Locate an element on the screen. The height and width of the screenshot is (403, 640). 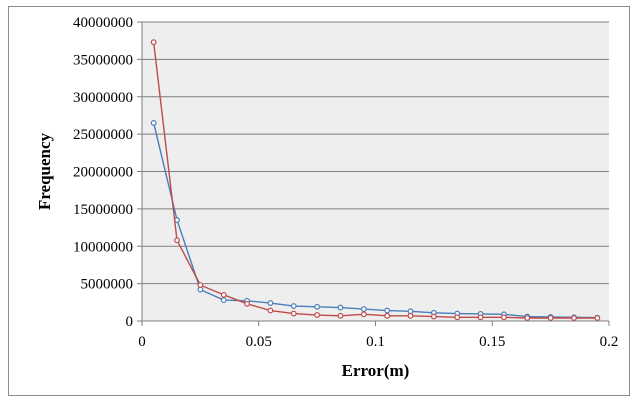
y-tick-label-3: 15000000 is located at coordinates (103, 210).